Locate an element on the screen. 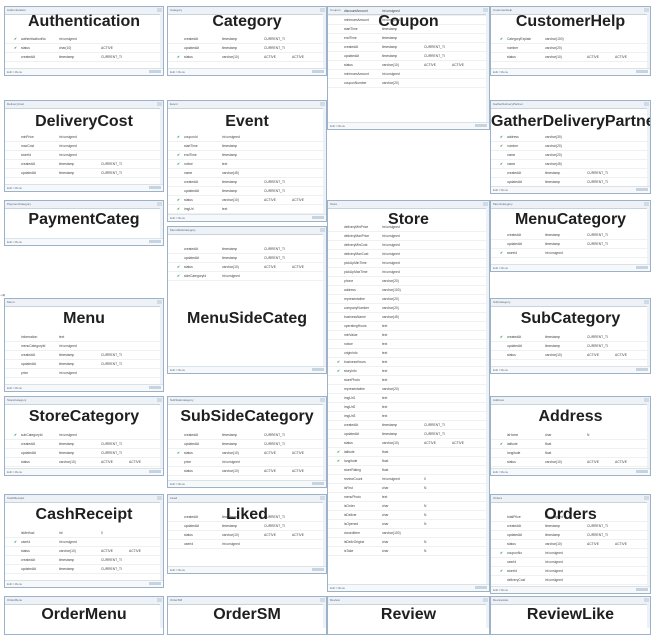  table-row: minValue text is located at coordinates (408, 335).